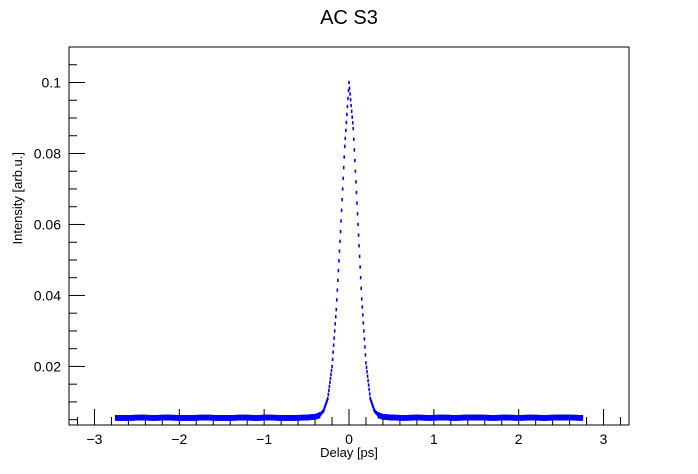 The image size is (698, 474). I want to click on y-axis: 0.02 0.04 0.06 0.08 0.1, so click(59, 233).